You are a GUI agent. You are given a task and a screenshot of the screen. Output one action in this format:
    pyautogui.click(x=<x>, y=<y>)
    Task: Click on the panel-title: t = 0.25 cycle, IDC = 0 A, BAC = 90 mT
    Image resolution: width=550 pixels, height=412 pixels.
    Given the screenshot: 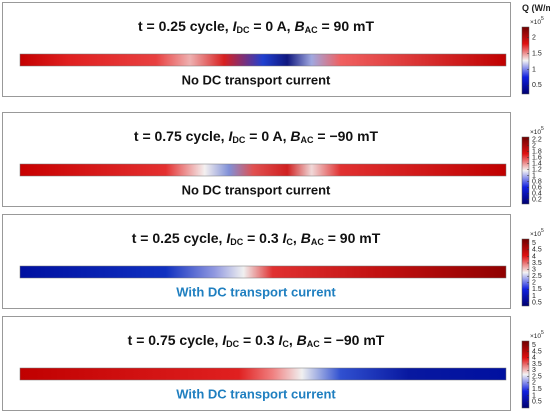 What is the action you would take?
    pyautogui.click(x=256, y=27)
    